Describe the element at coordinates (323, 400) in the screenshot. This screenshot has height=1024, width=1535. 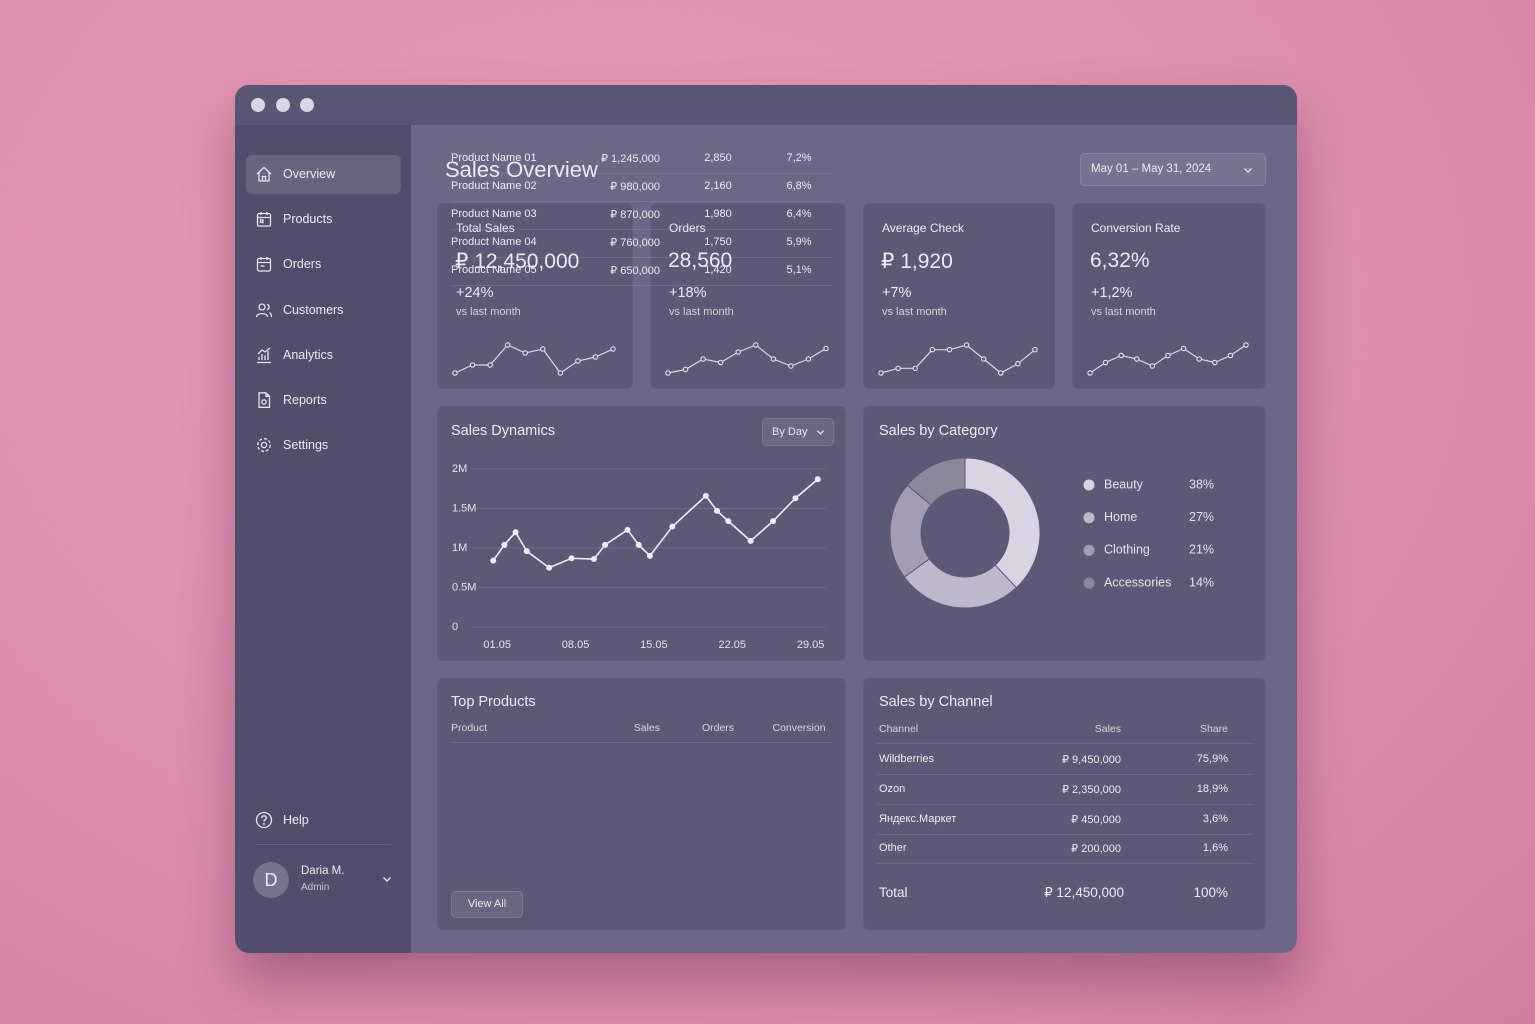
I see `nav-item: Reports` at that location.